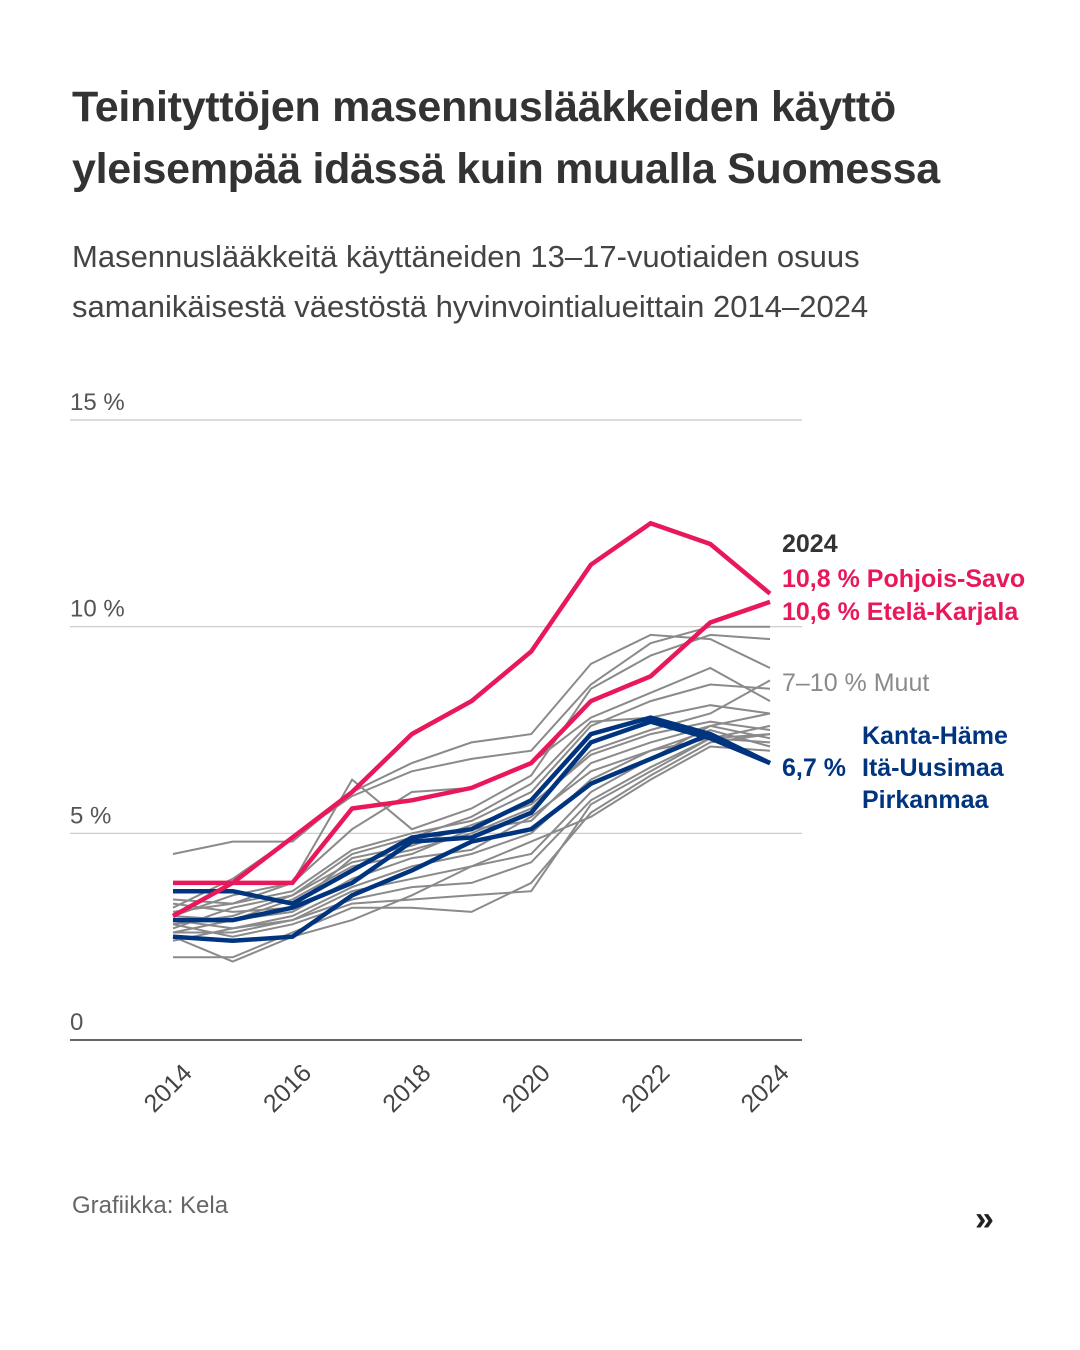 The height and width of the screenshot is (1350, 1080). I want to click on series-gray-group, so click(471, 794).